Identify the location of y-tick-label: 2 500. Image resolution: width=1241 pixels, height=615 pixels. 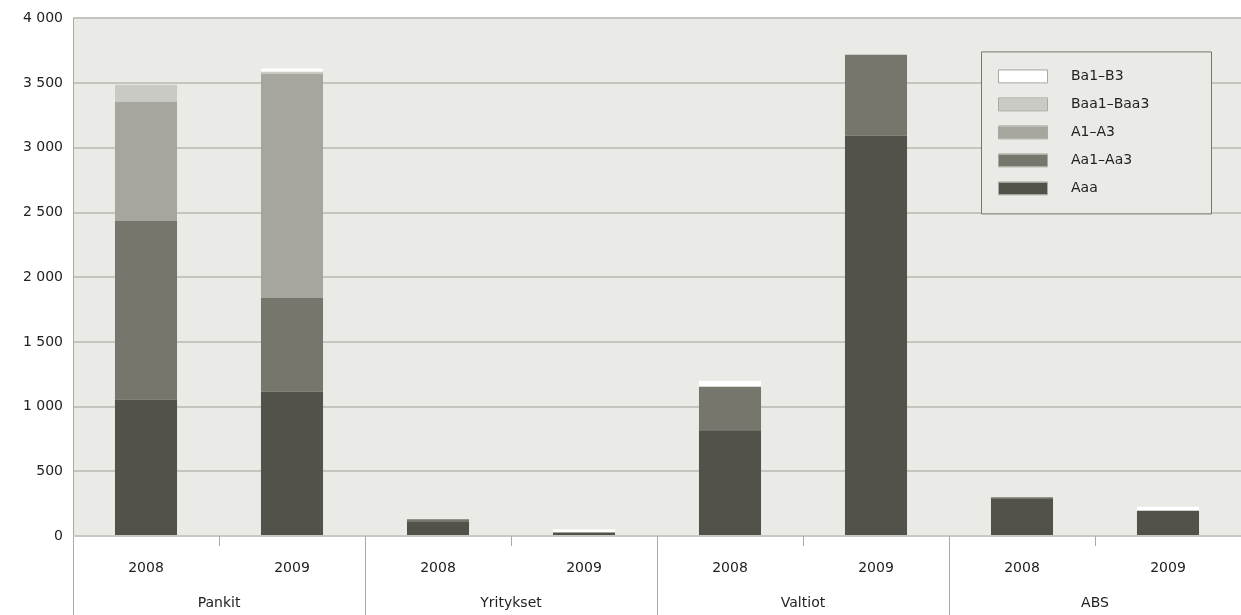
(42, 211).